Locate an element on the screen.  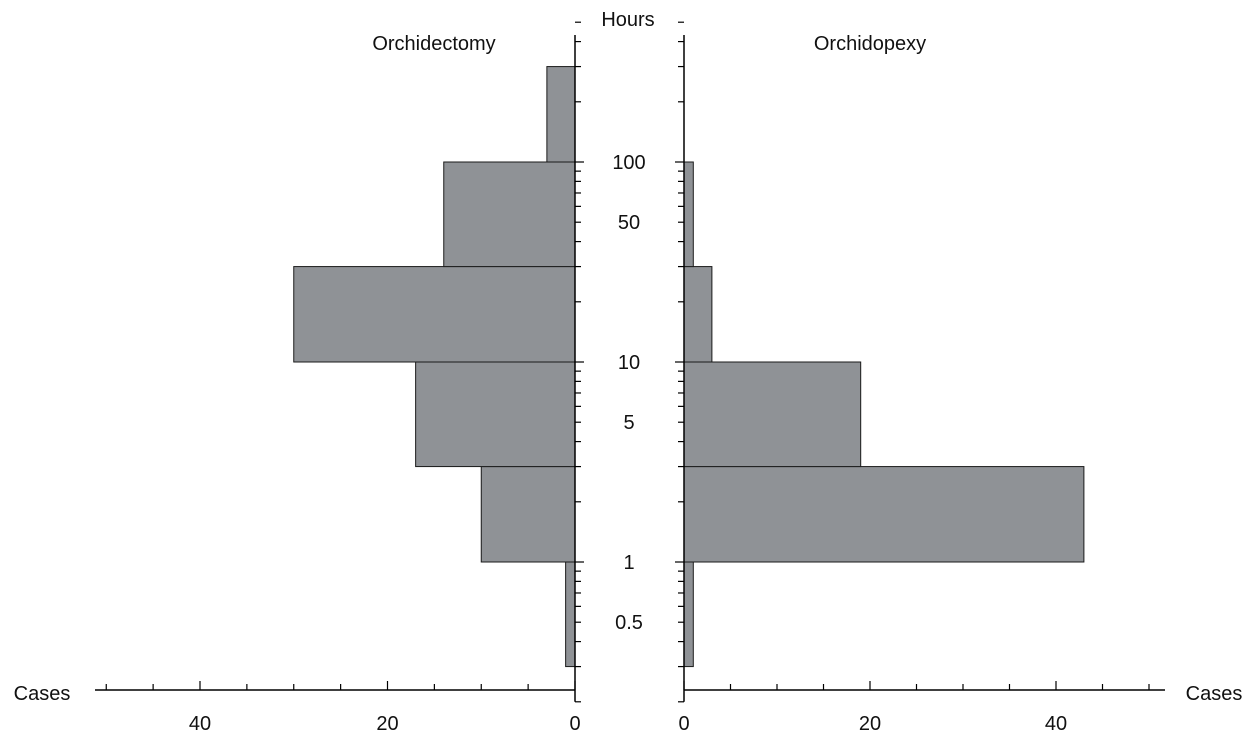
center-tick-label: 5 is located at coordinates (628, 423).